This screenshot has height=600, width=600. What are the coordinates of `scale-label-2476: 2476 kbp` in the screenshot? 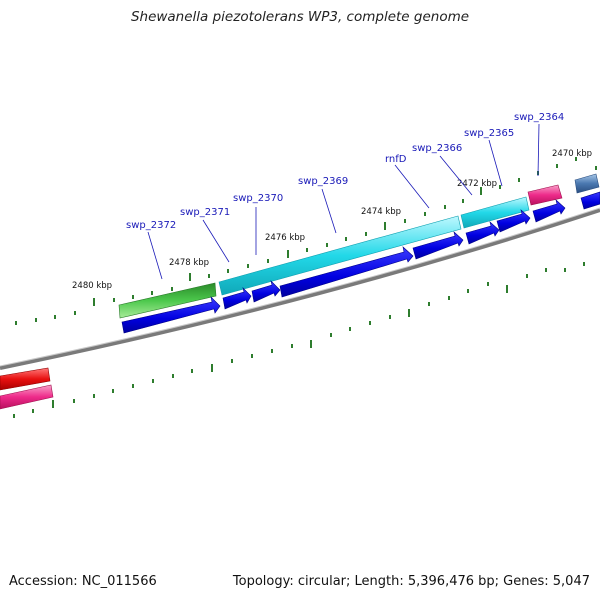 It's located at (285, 238).